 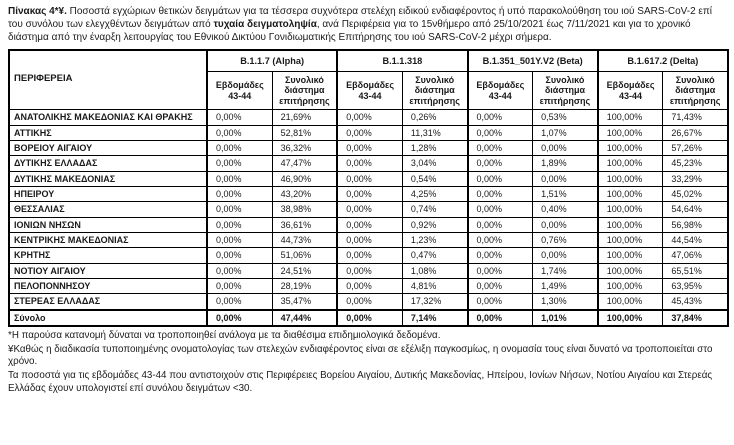 I want to click on value-cell: 33,29%, so click(x=695, y=178).